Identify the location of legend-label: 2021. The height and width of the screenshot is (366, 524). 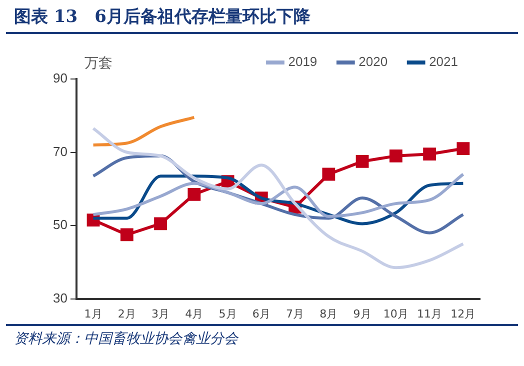
(443, 62).